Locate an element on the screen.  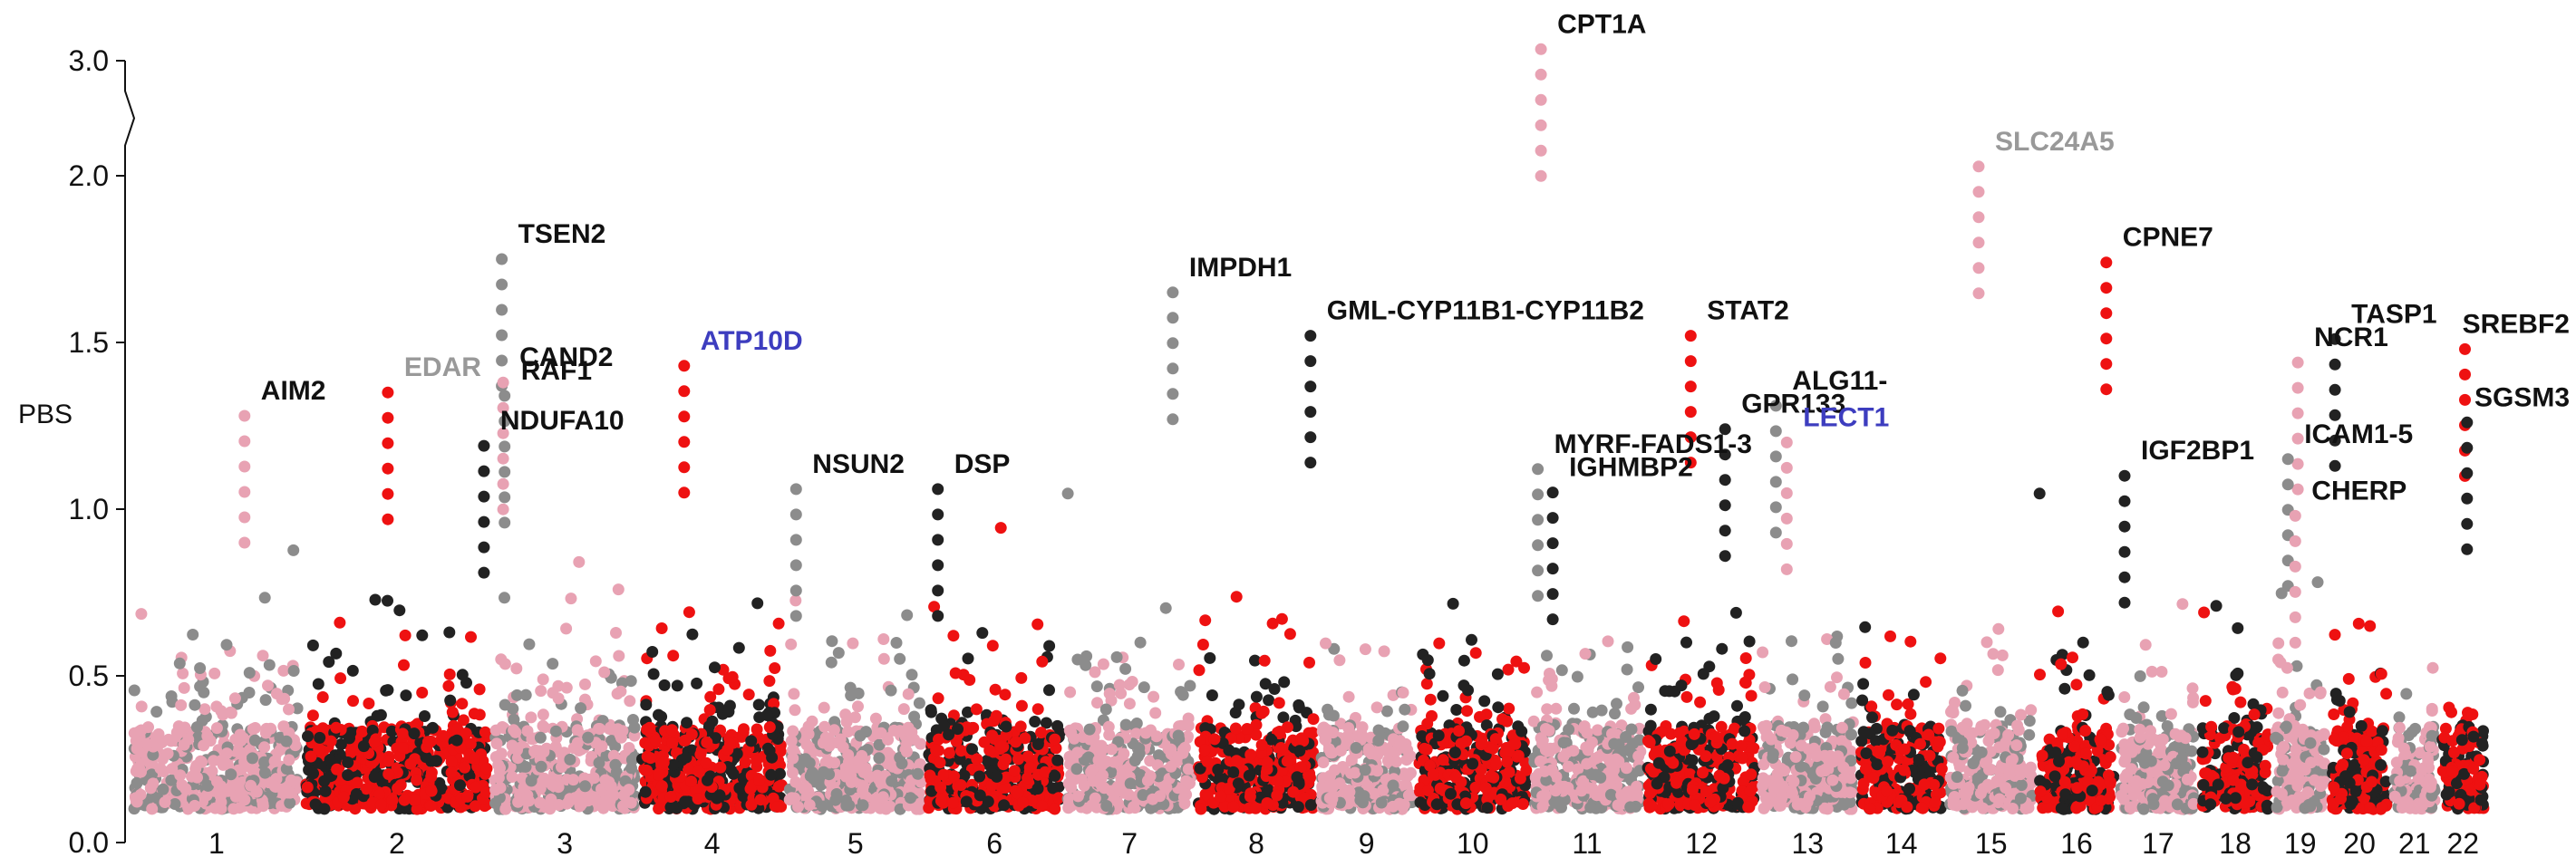
chr-7-points is located at coordinates (1129, 651).